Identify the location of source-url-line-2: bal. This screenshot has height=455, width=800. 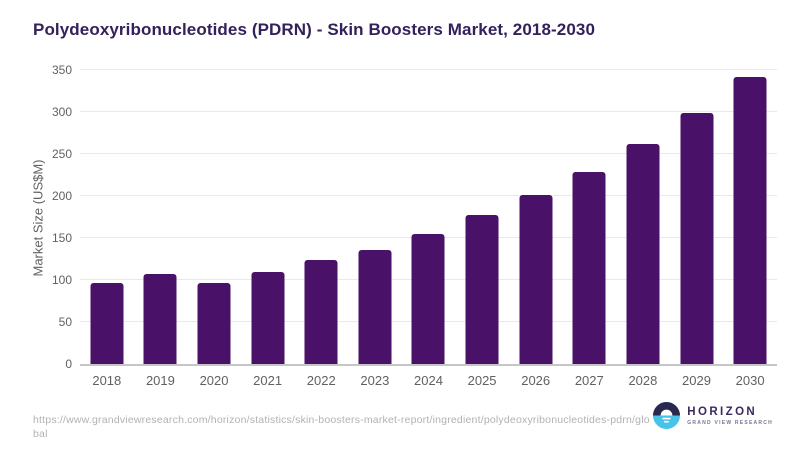
(40, 434).